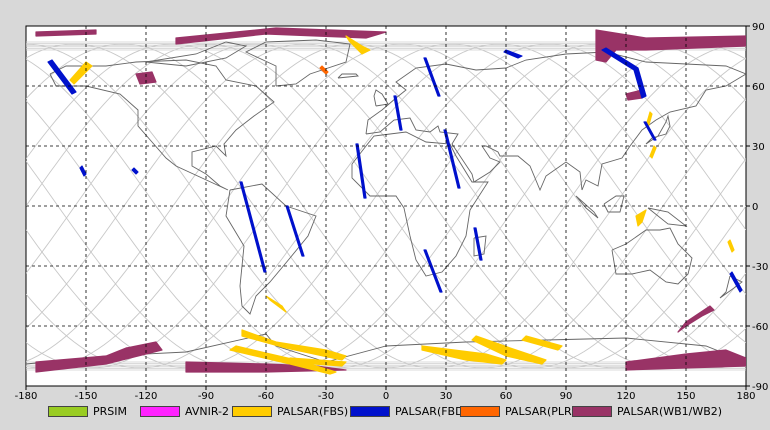 Image resolution: width=770 pixels, height=430 pixels. Describe the element at coordinates (745, 396) in the screenshot. I see `x-tick-label: 180` at that location.